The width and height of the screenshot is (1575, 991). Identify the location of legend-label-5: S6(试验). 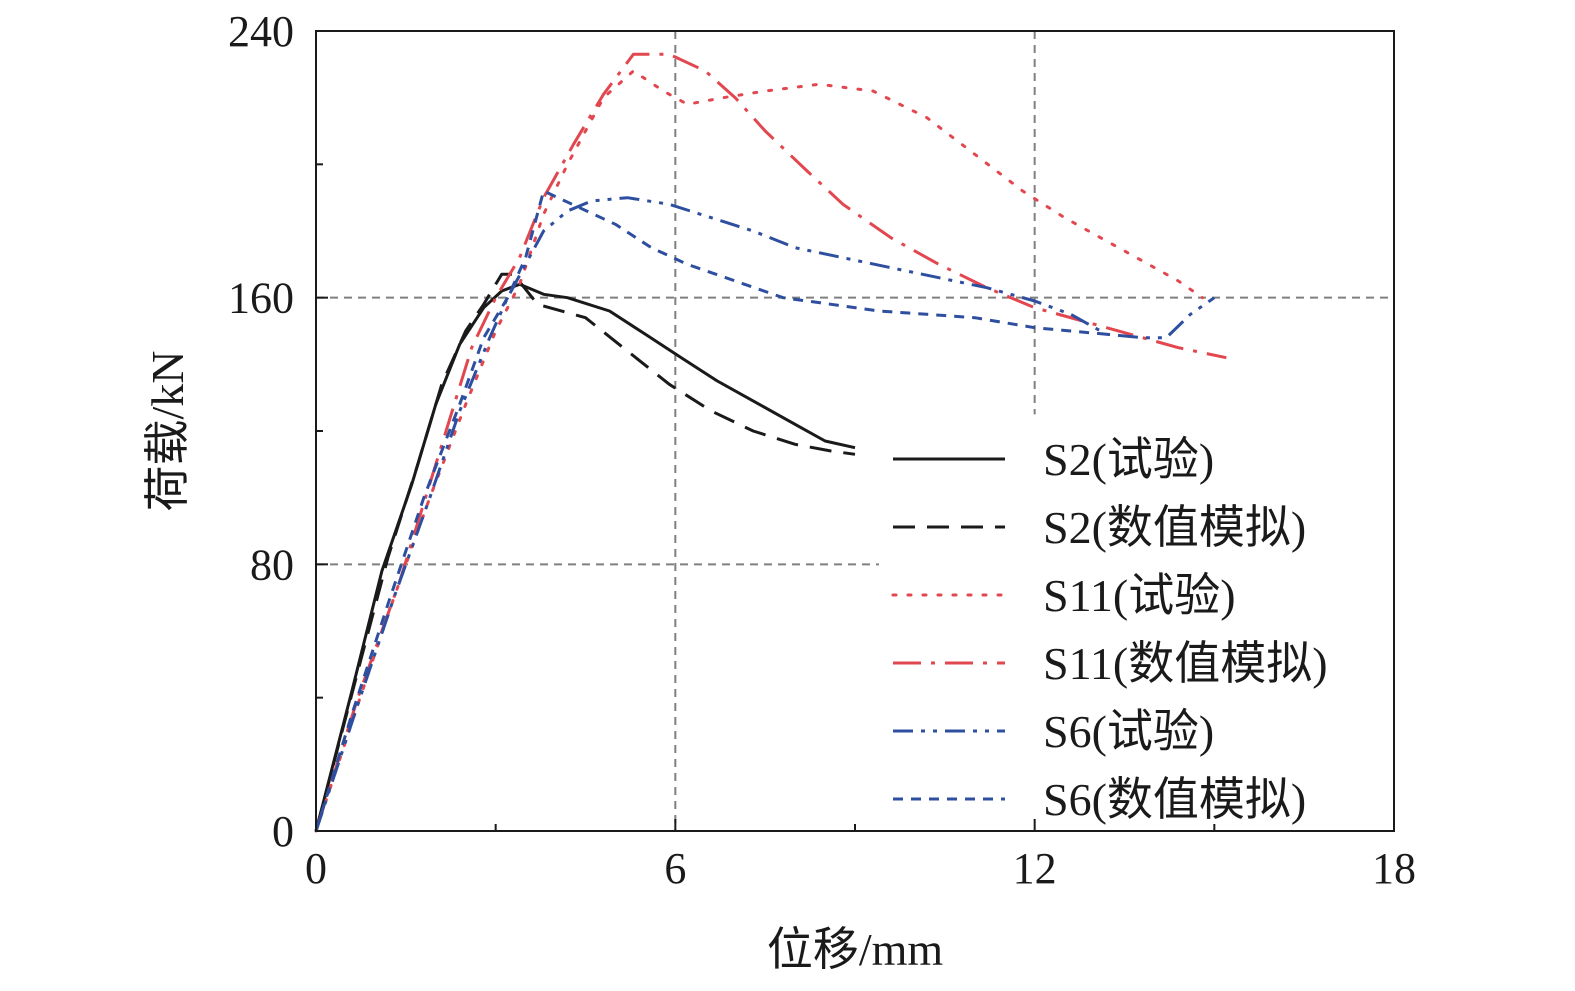
(1128, 731).